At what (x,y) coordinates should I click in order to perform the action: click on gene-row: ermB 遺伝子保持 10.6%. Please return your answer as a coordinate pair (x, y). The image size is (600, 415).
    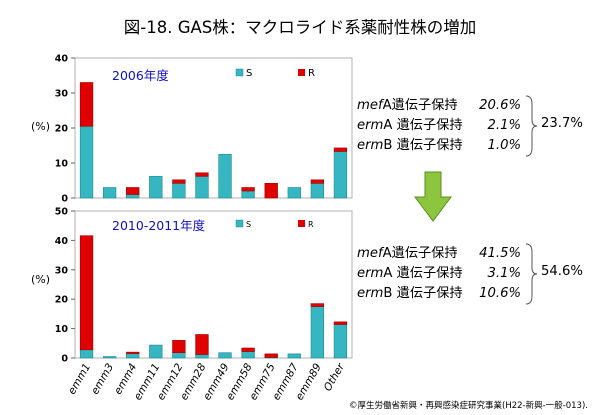
    Looking at the image, I should click on (439, 293).